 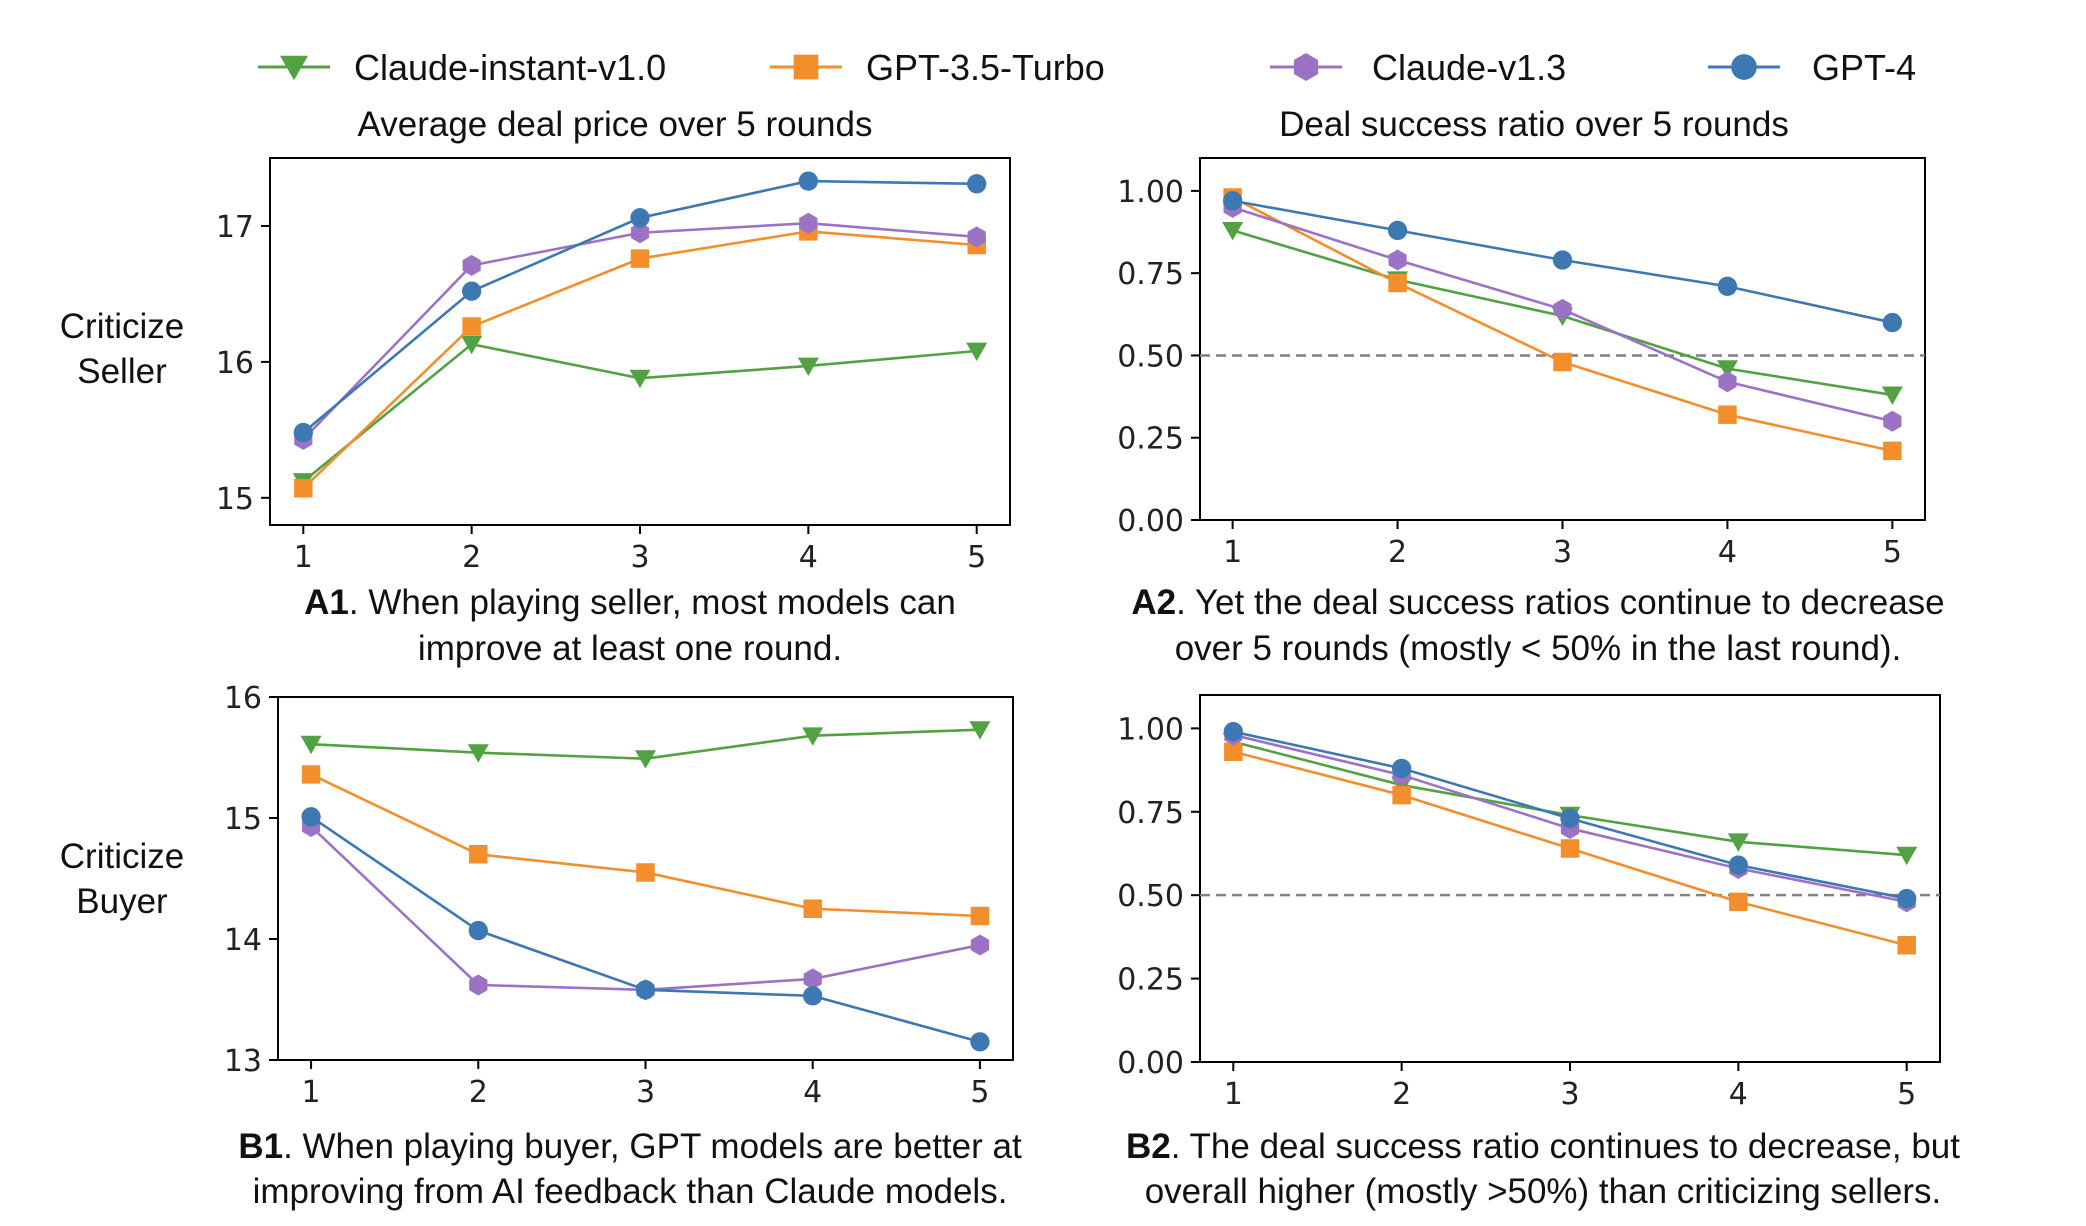 I want to click on panel-a1: 15 16 17 1 2 3 4 5, so click(x=613, y=366).